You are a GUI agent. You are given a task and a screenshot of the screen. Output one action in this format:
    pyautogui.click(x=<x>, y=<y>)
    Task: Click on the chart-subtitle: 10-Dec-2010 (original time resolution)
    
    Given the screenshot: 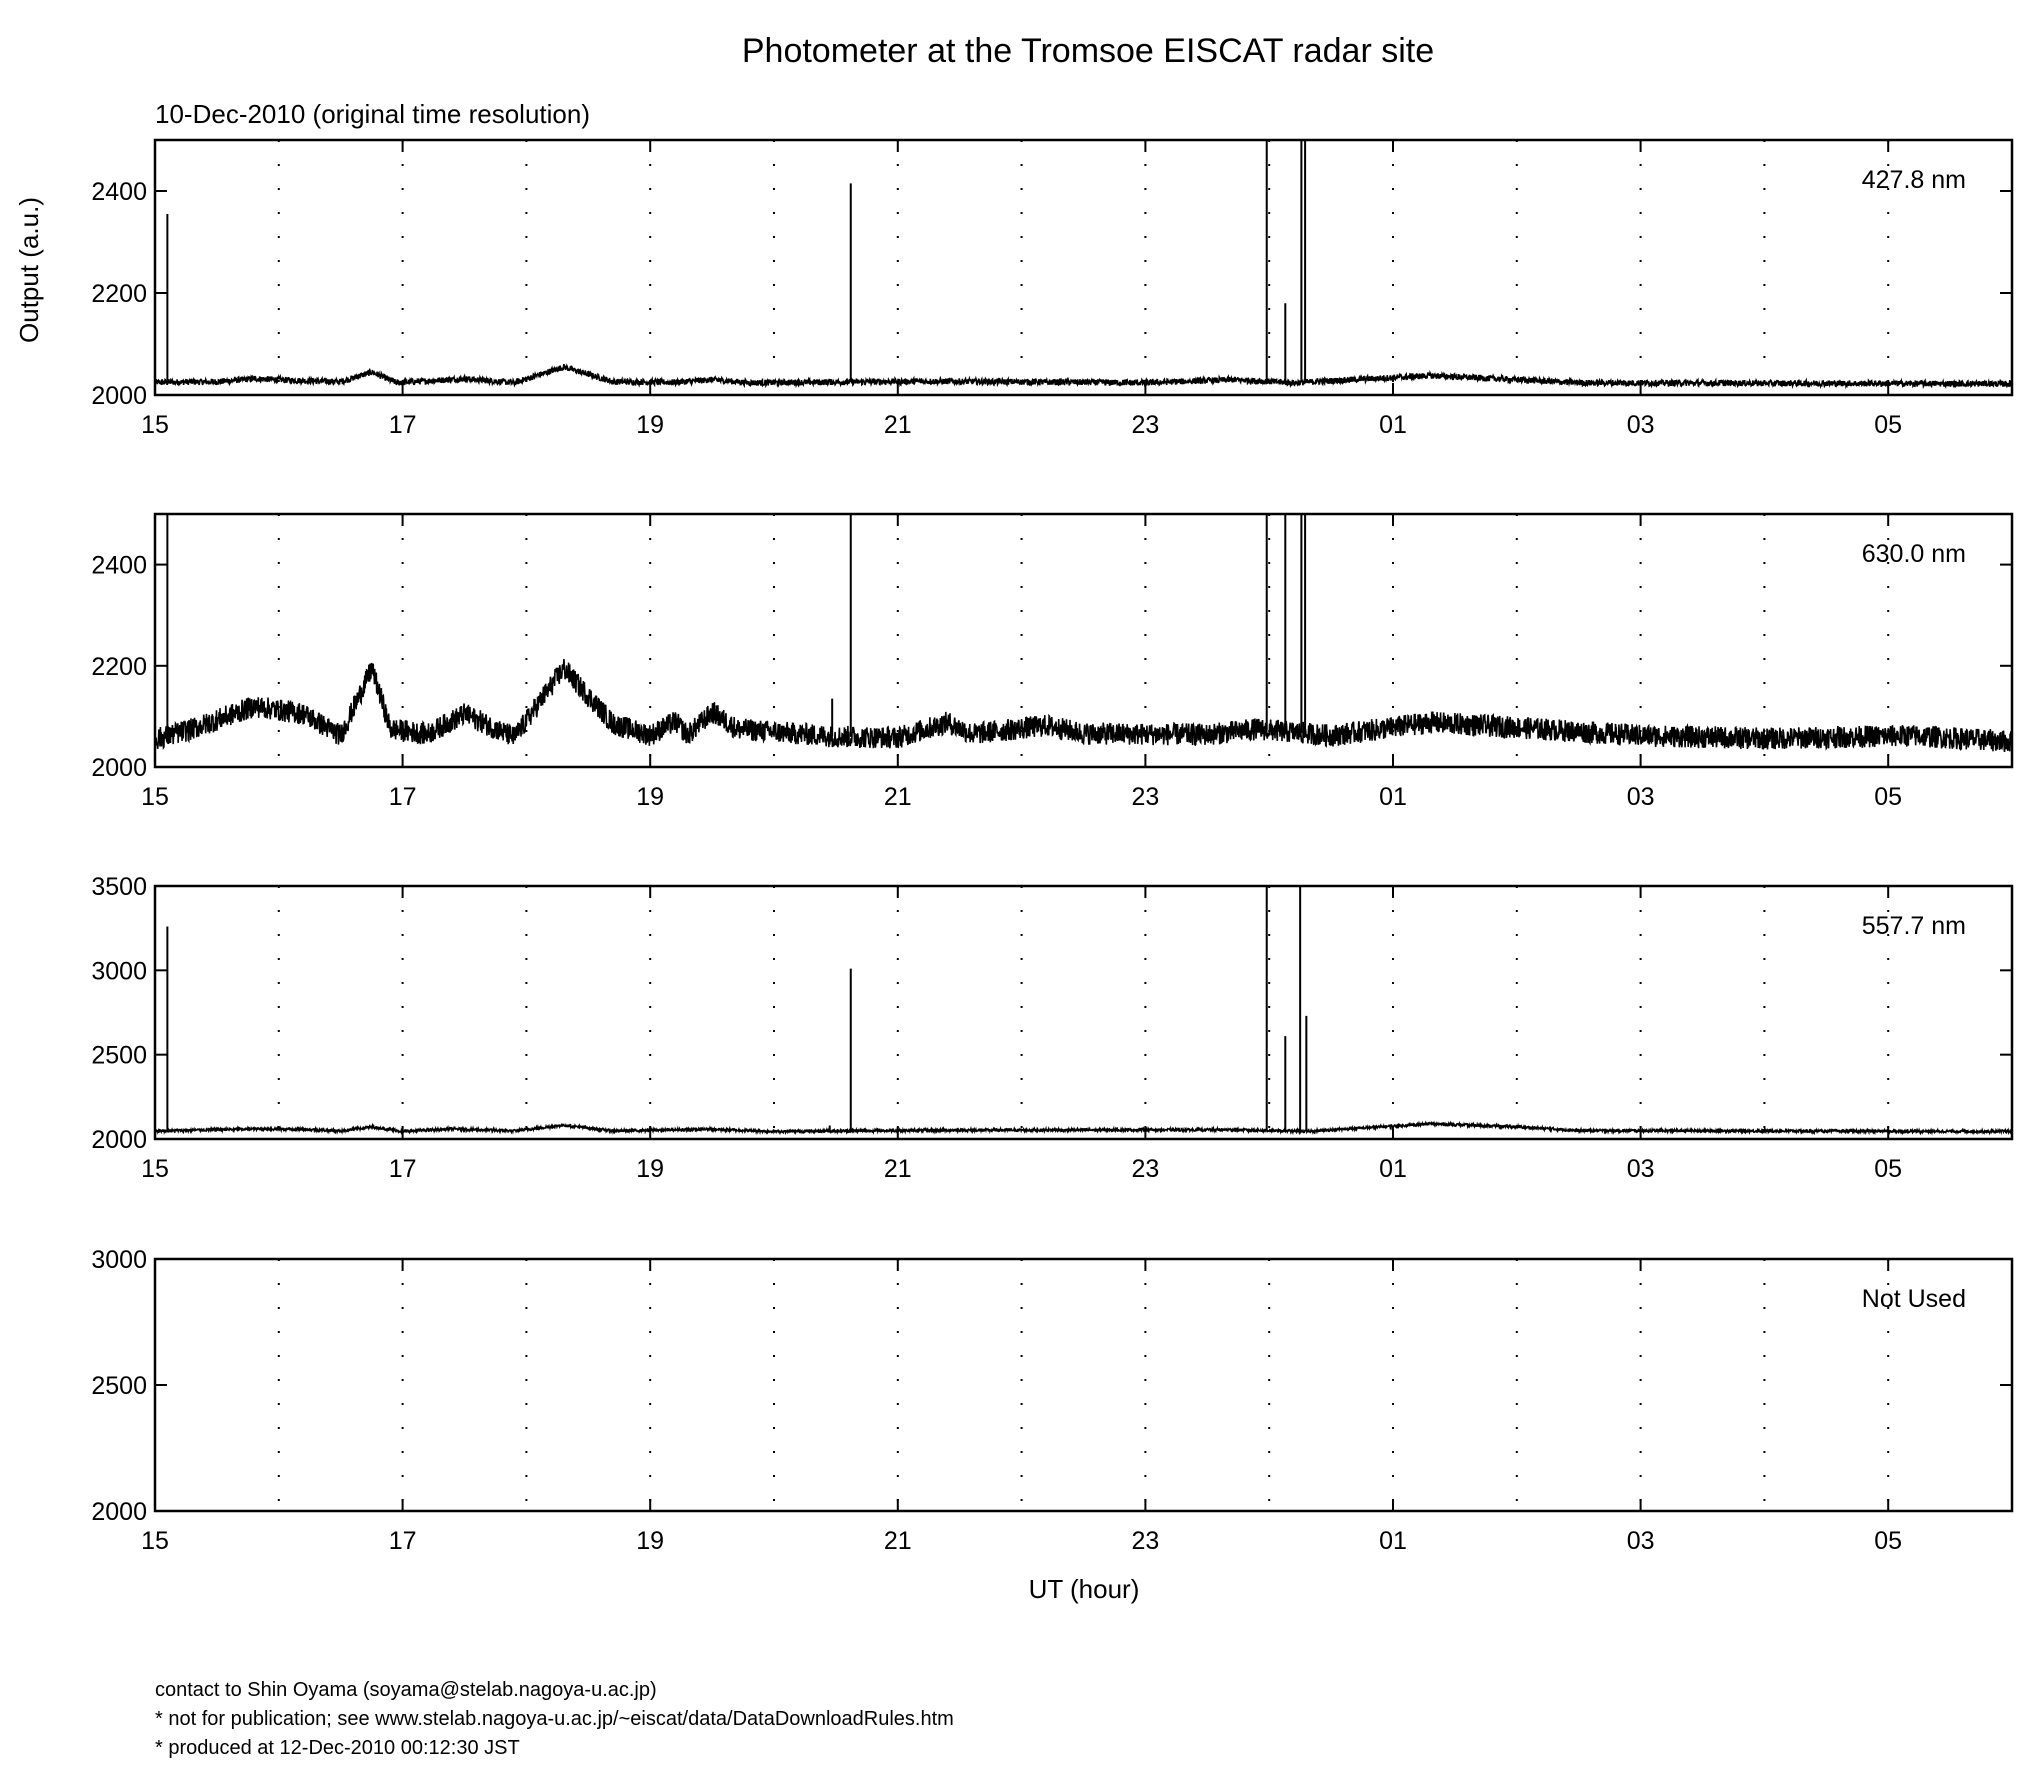 What is the action you would take?
    pyautogui.click(x=372, y=114)
    